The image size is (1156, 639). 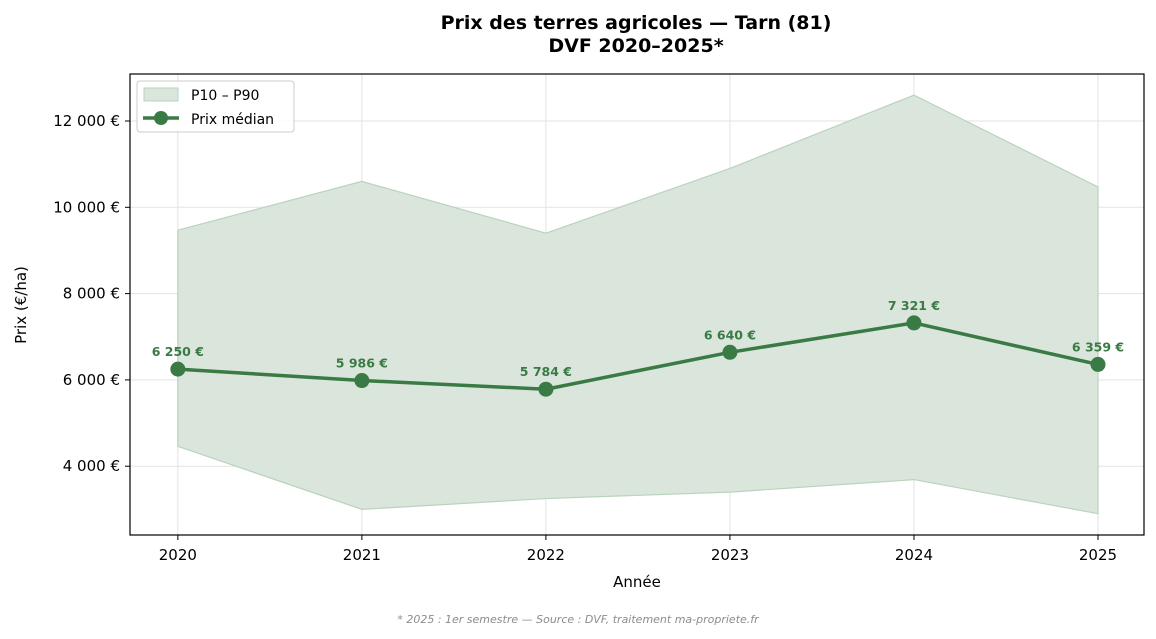 What do you see at coordinates (91, 380) in the screenshot?
I see `y-tick-label: 6 000 €` at bounding box center [91, 380].